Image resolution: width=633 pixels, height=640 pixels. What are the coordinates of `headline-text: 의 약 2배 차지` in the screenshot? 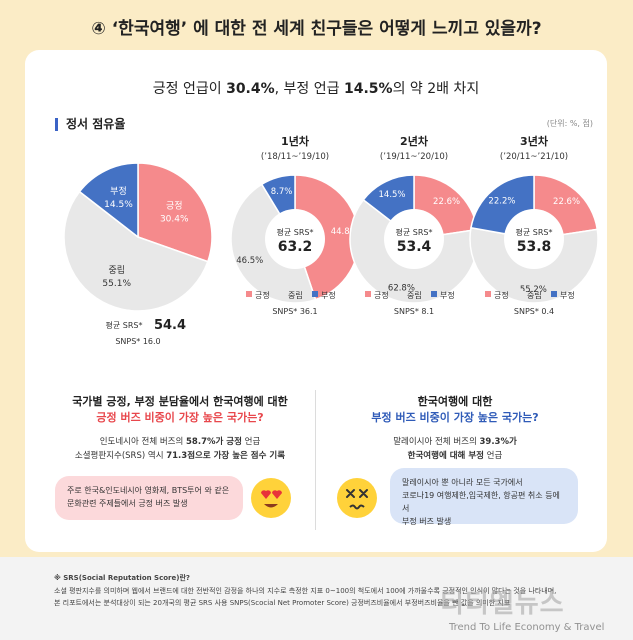 It's located at (436, 89).